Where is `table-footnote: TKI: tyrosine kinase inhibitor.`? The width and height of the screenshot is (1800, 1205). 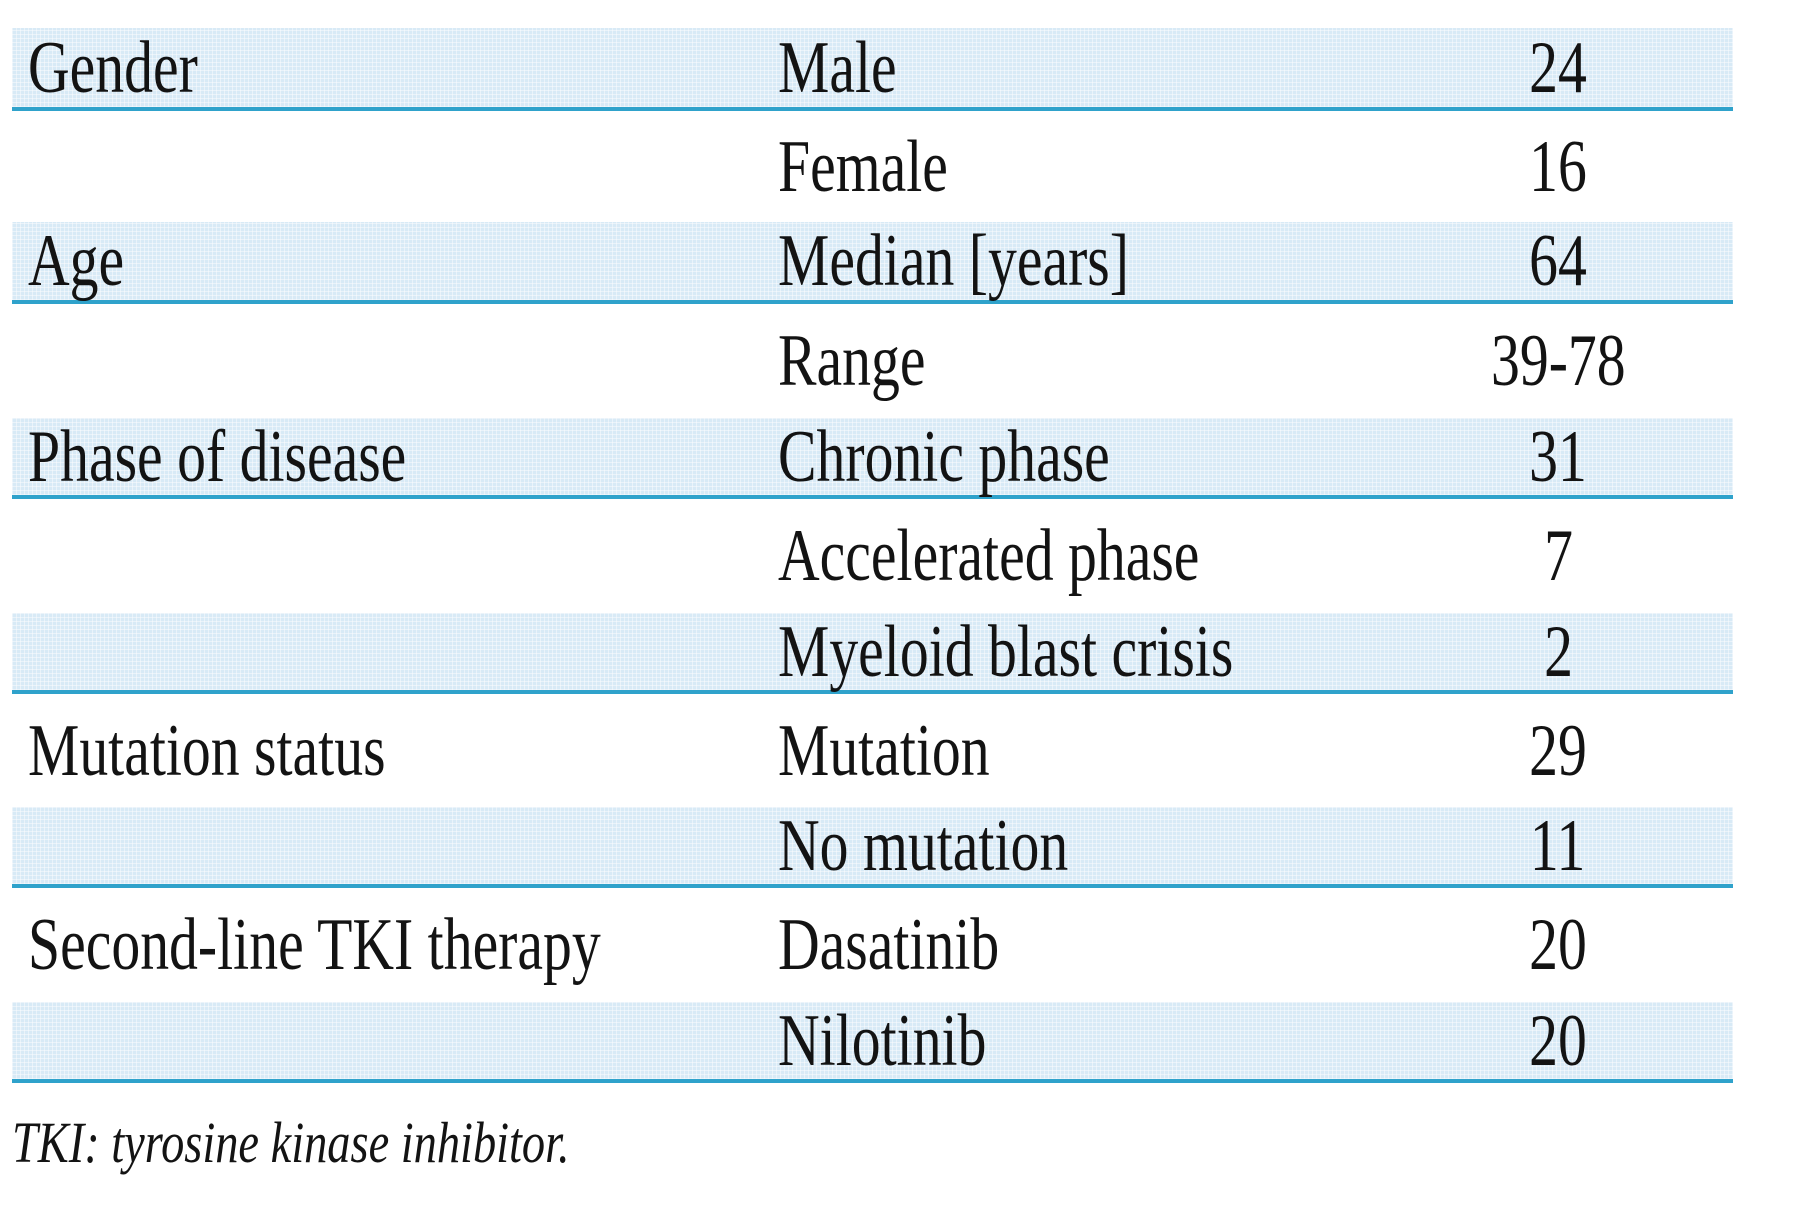
table-footnote: TKI: tyrosine kinase inhibitor. is located at coordinates (360, 1143).